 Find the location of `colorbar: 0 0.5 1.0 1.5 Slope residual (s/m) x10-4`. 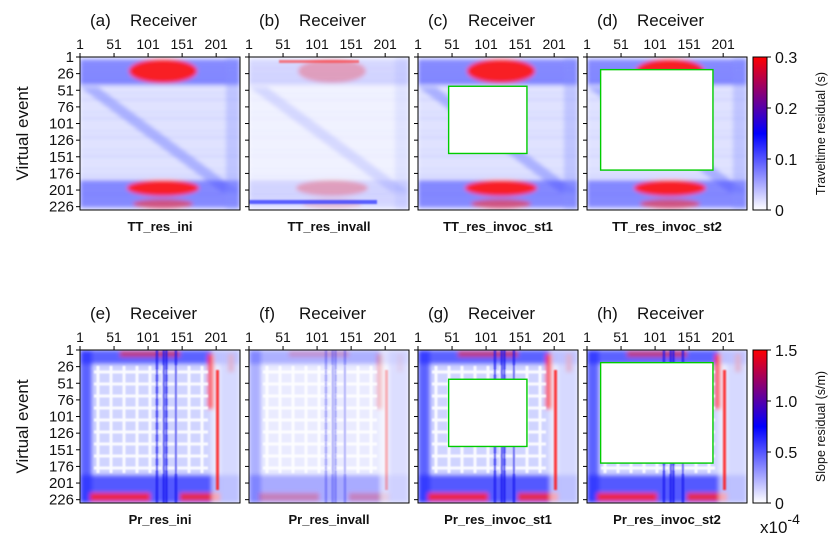

colorbar: 0 0.5 1.0 1.5 Slope residual (s/m) x10-4 is located at coordinates (790, 440).